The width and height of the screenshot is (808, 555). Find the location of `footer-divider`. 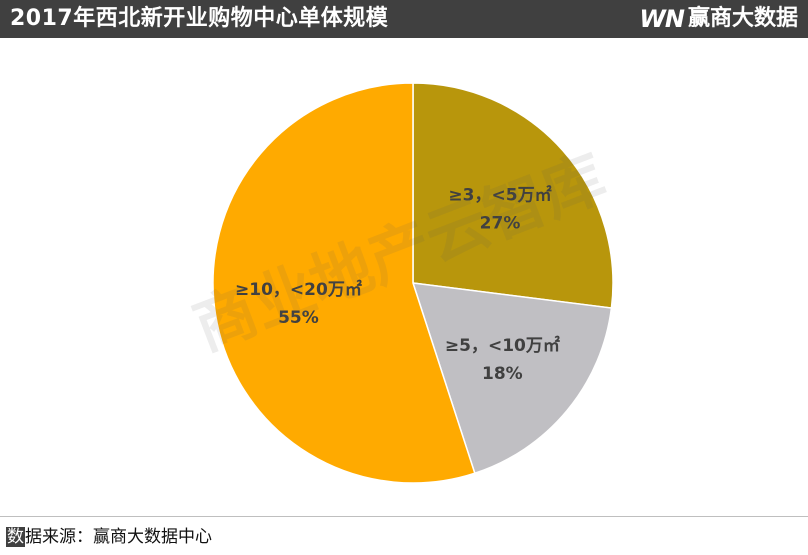

footer-divider is located at coordinates (404, 516).